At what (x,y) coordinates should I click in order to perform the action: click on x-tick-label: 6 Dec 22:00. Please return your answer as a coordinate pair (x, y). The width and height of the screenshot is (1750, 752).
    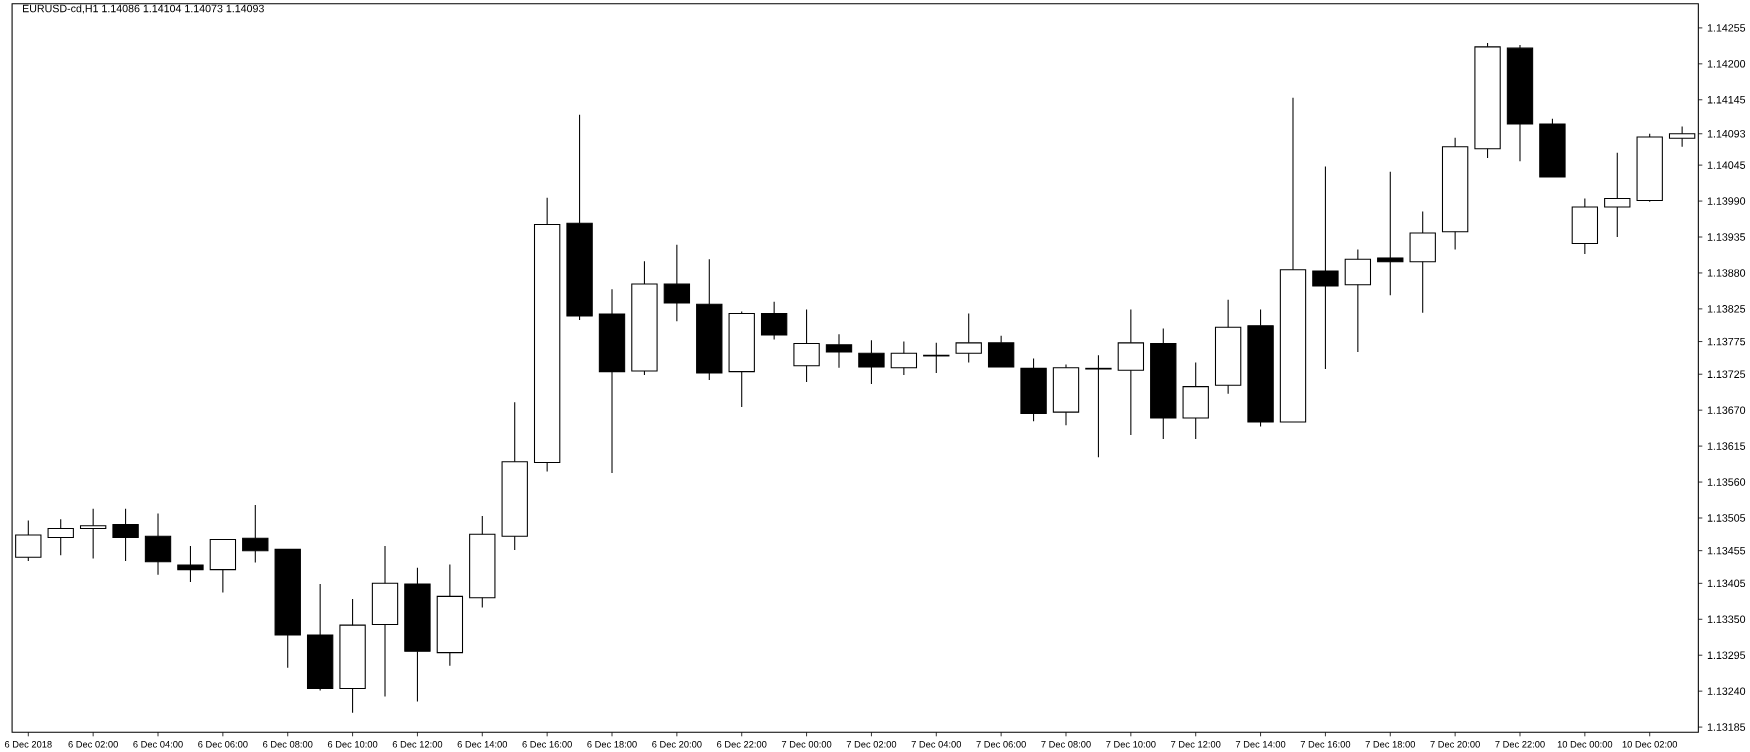
    Looking at the image, I should click on (742, 744).